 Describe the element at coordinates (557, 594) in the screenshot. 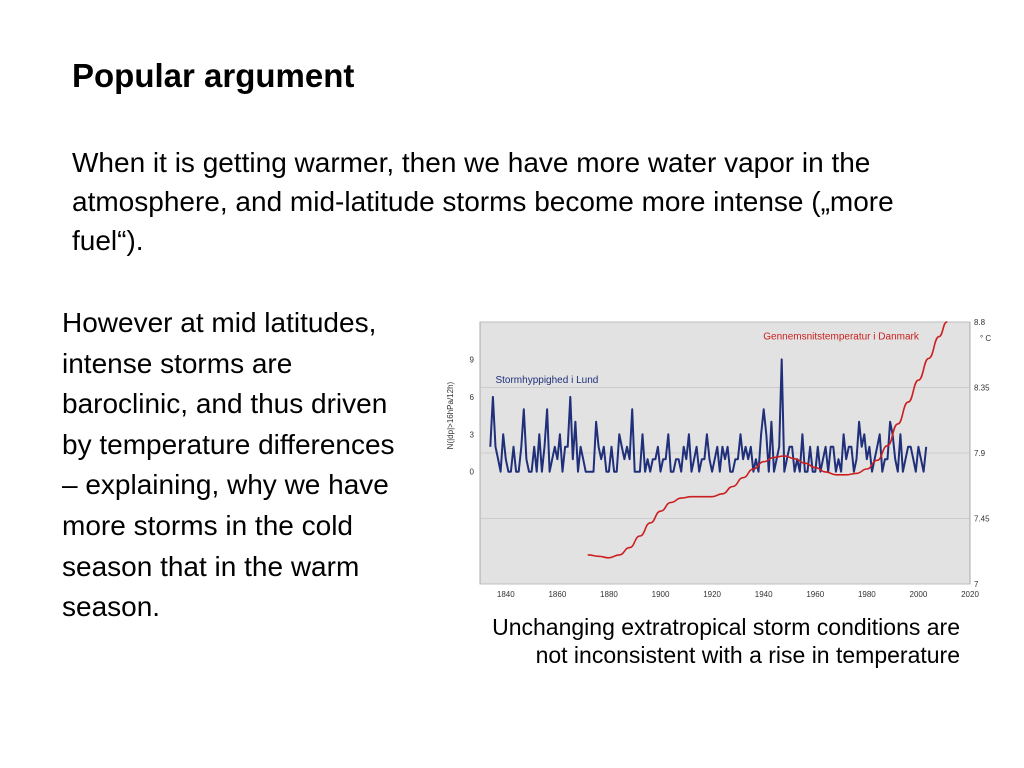

I see `x-tick-label: 1860` at that location.